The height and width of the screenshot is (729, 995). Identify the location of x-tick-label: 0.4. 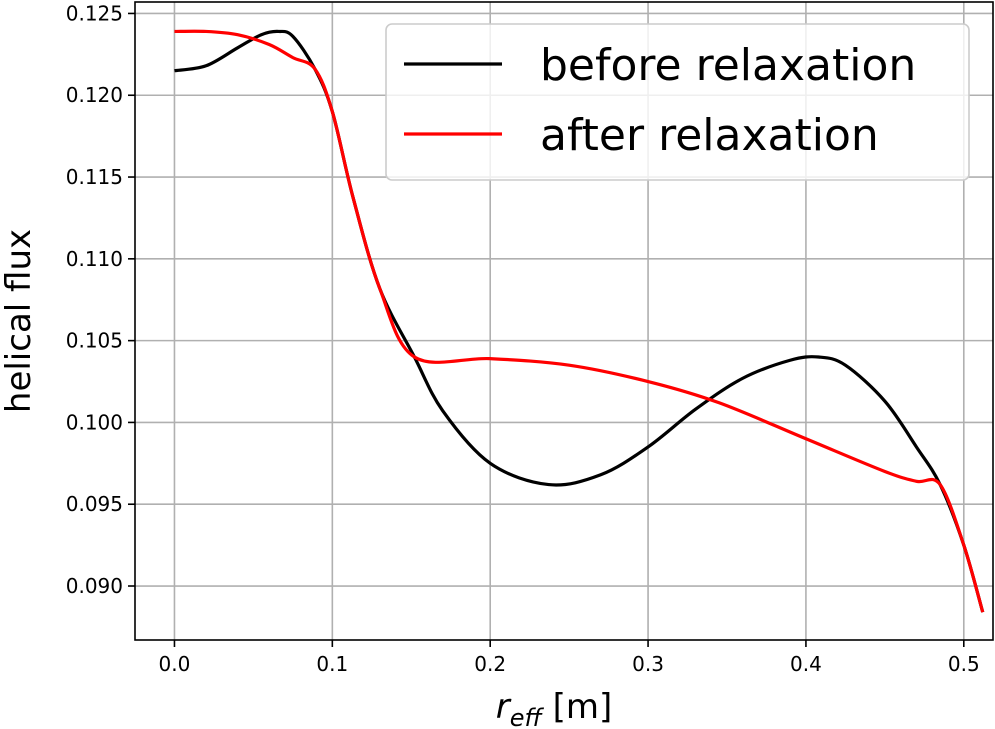
(806, 664).